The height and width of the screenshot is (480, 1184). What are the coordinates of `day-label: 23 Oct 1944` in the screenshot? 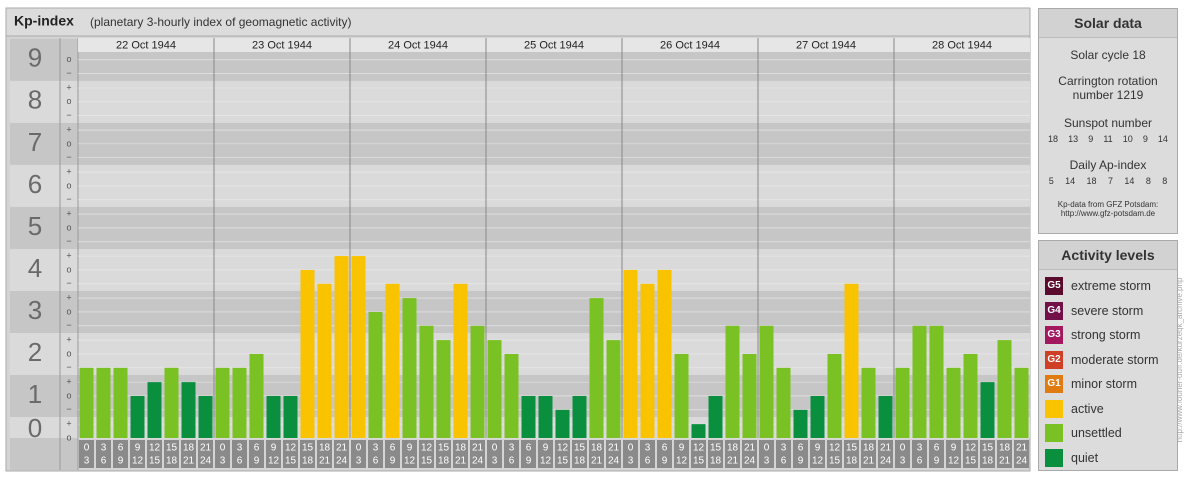 It's located at (282, 45).